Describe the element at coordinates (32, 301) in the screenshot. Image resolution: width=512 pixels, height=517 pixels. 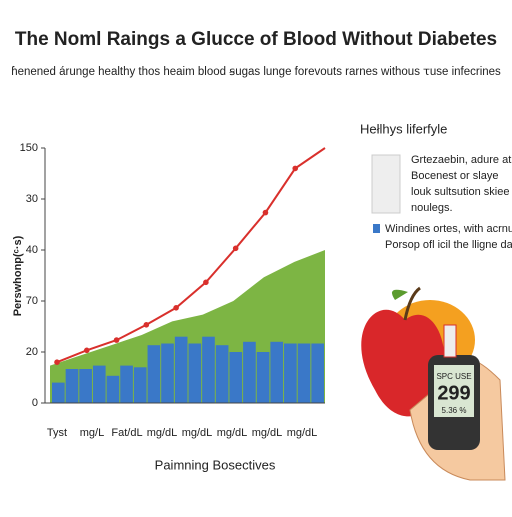
I see `y-tick-label: 70` at that location.